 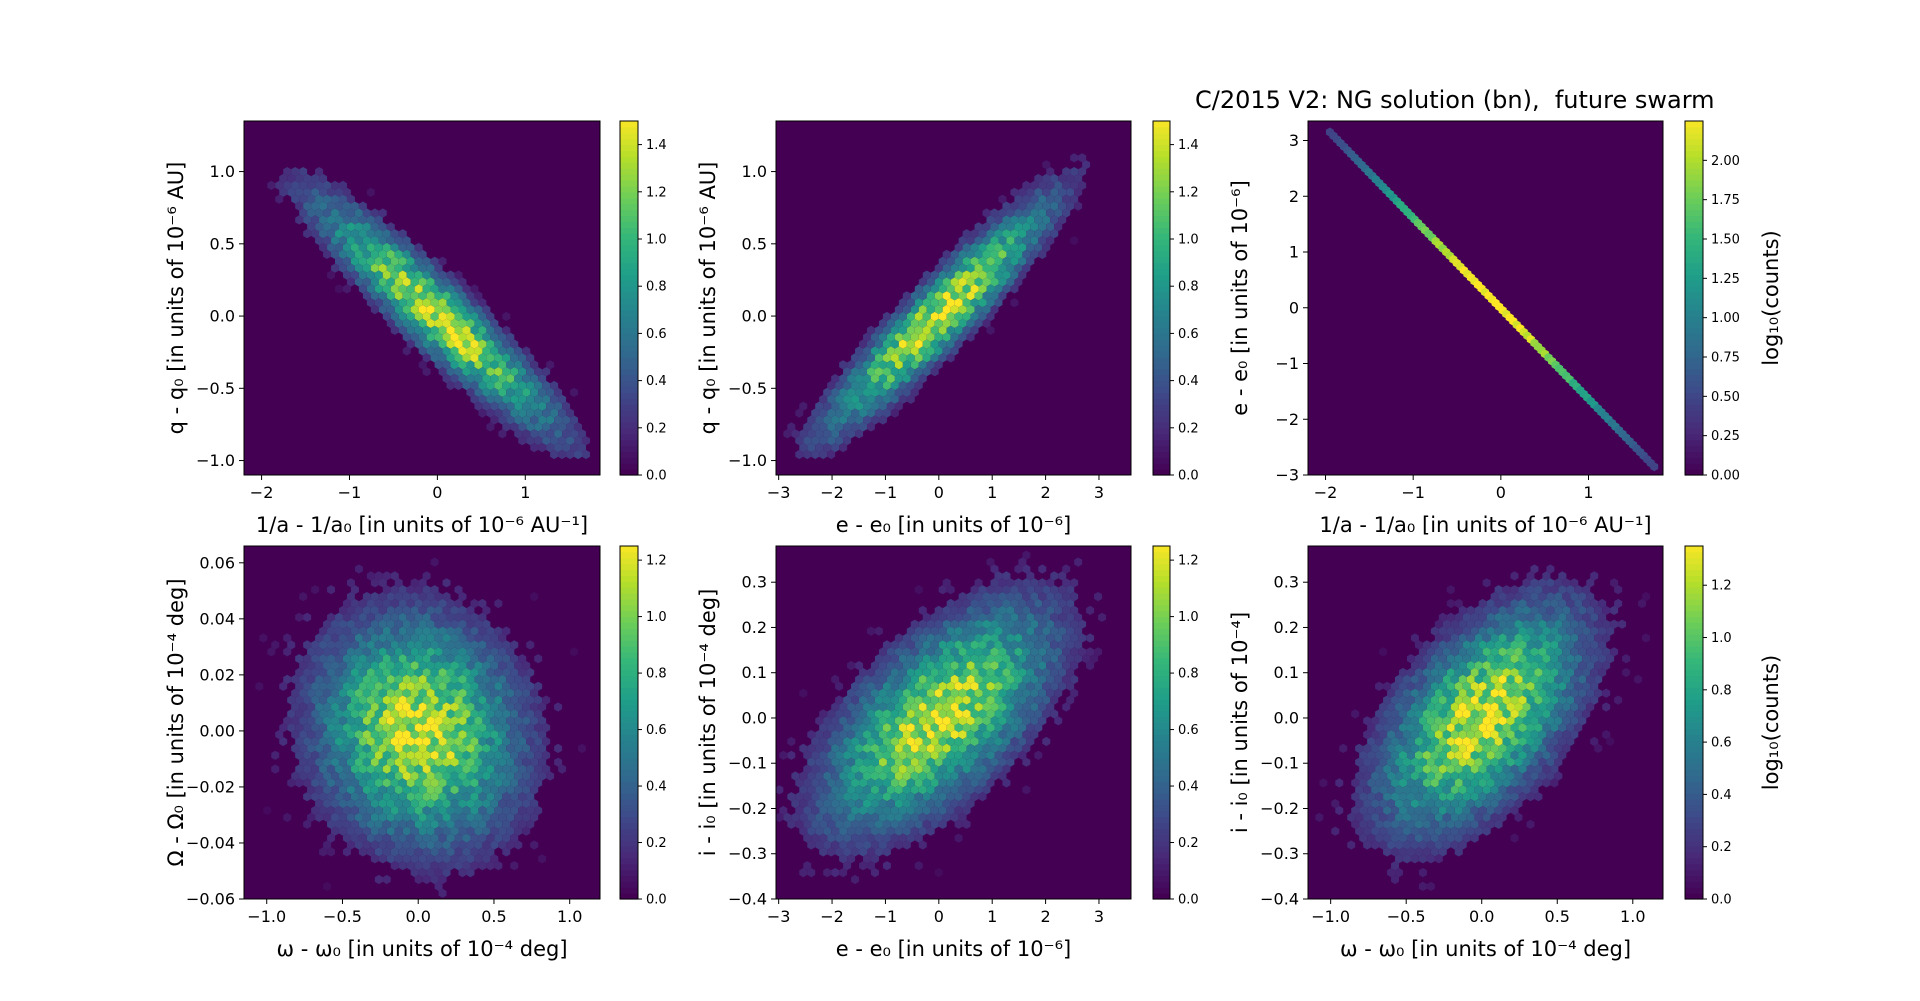 What do you see at coordinates (217, 618) in the screenshot?
I see `y-tick-label: 0.04` at bounding box center [217, 618].